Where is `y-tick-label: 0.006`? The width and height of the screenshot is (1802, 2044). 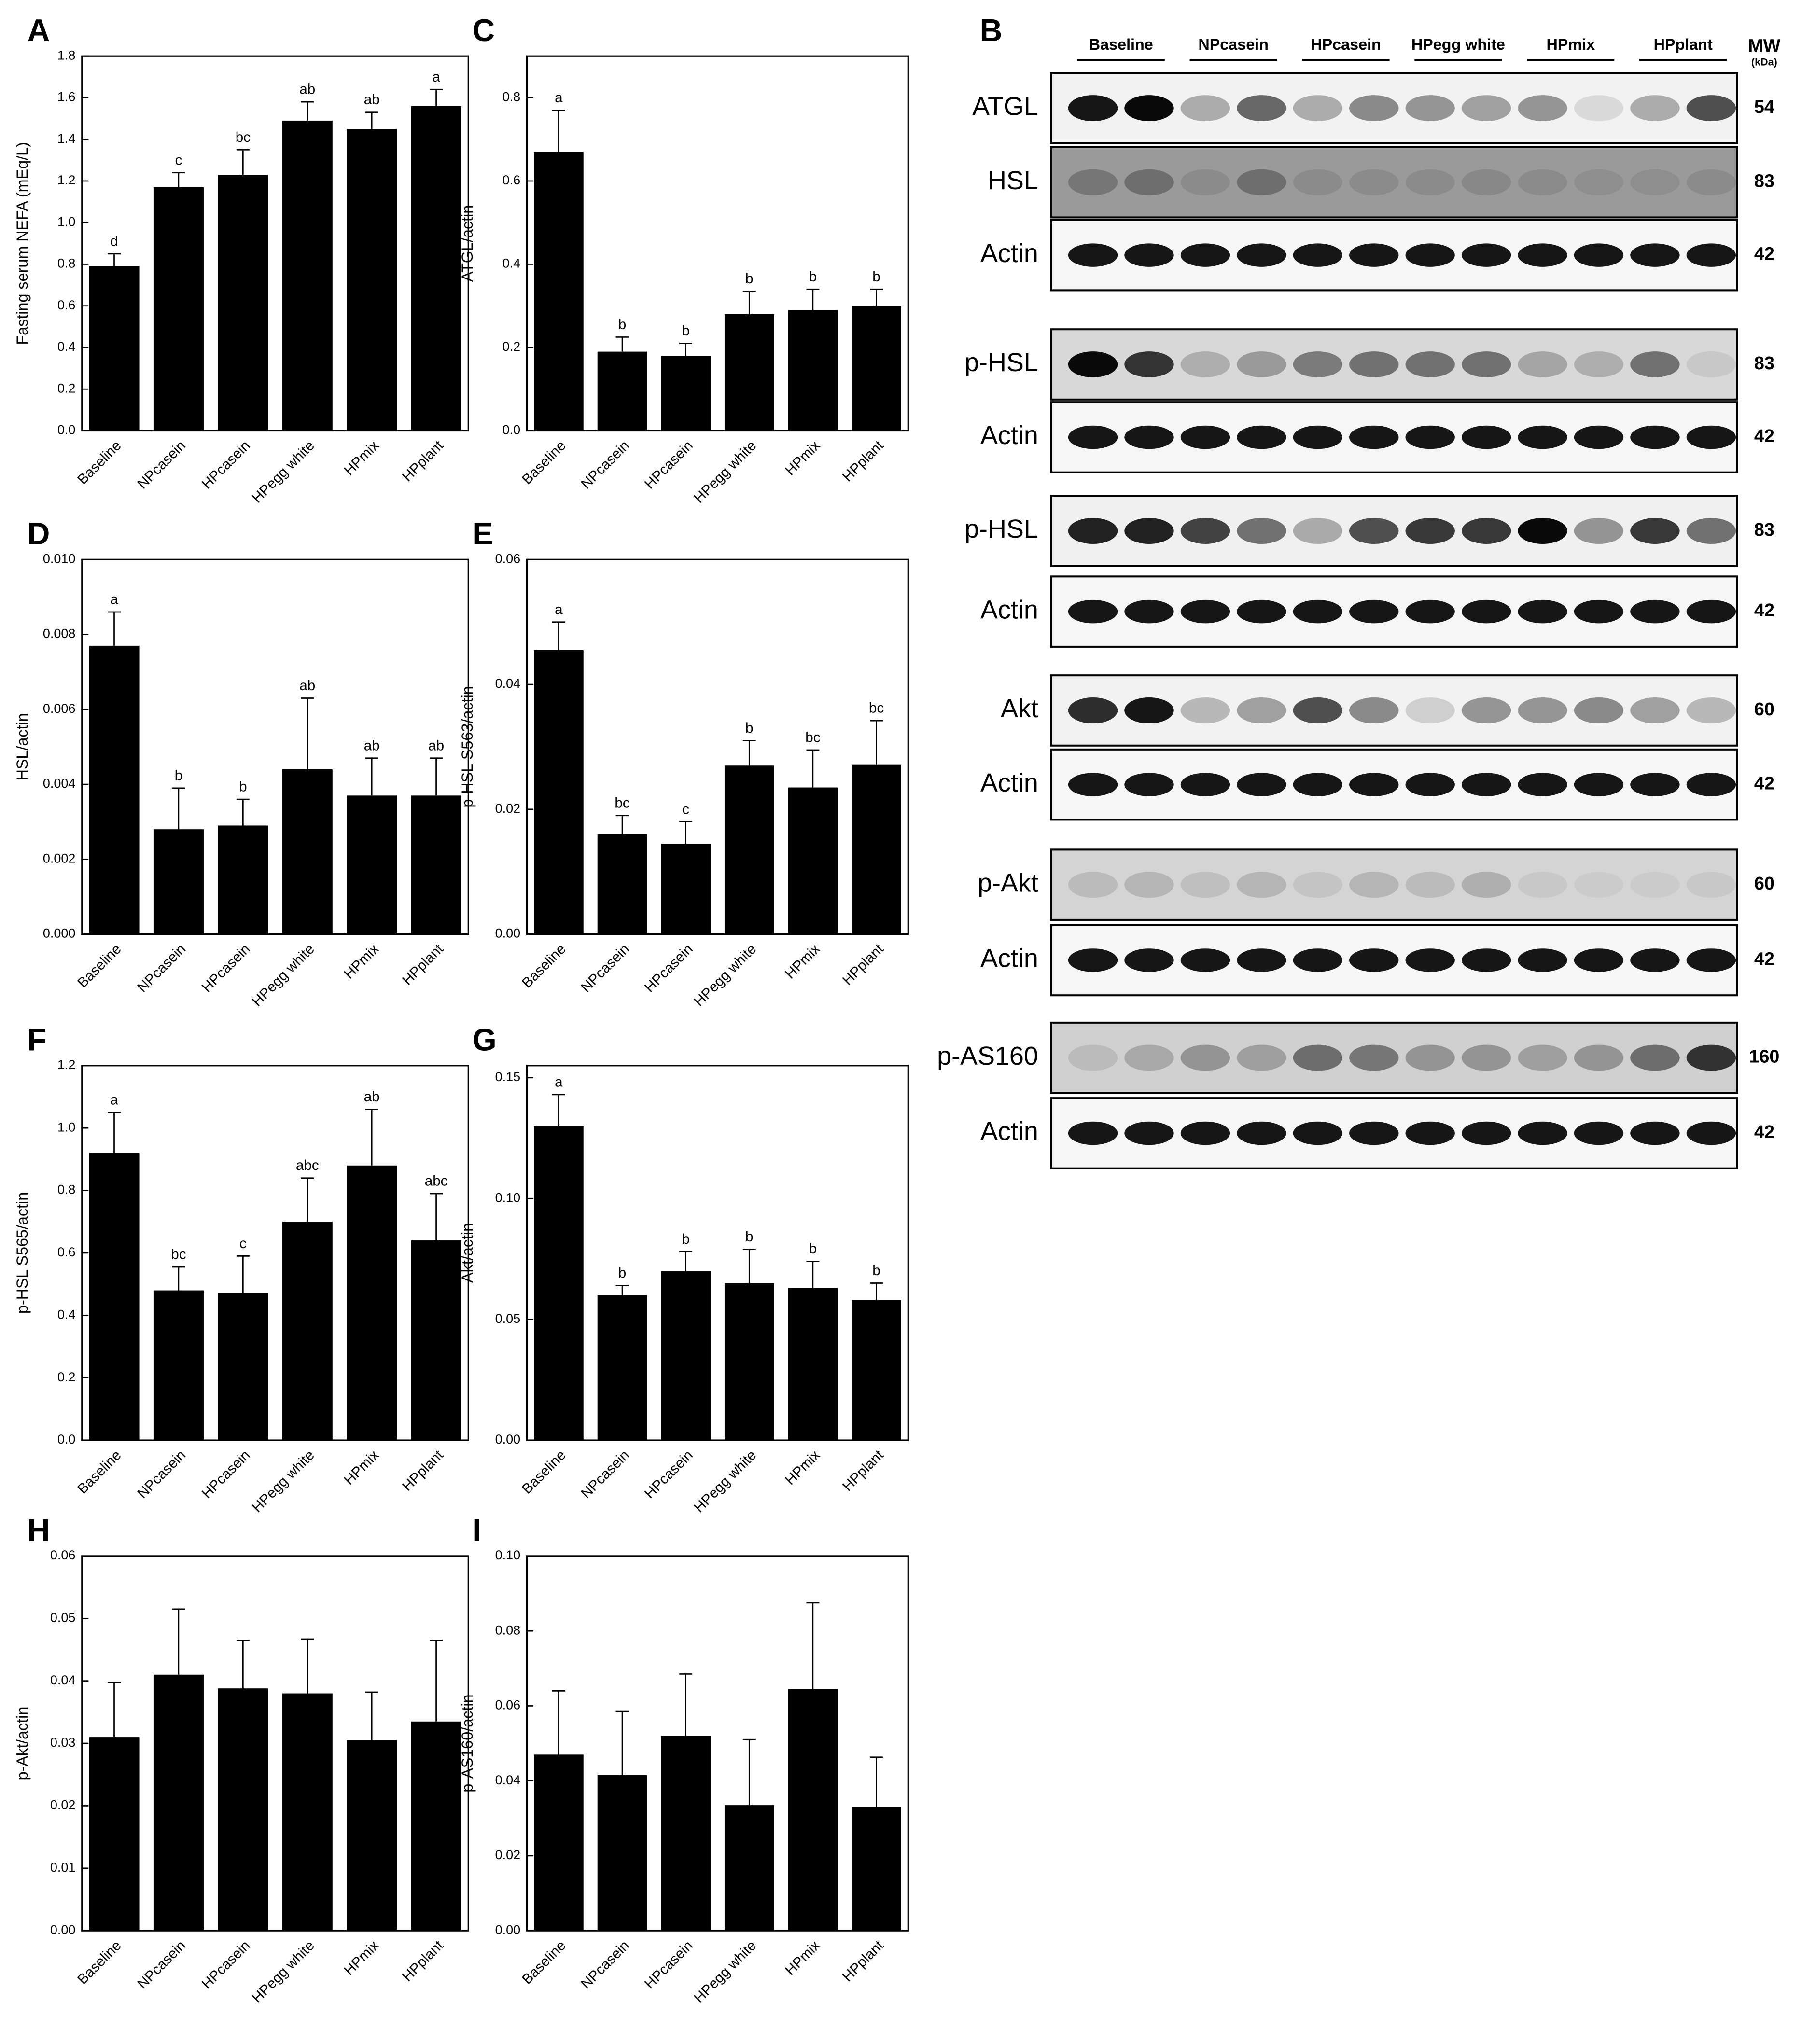
y-tick-label: 0.006 is located at coordinates (59, 709).